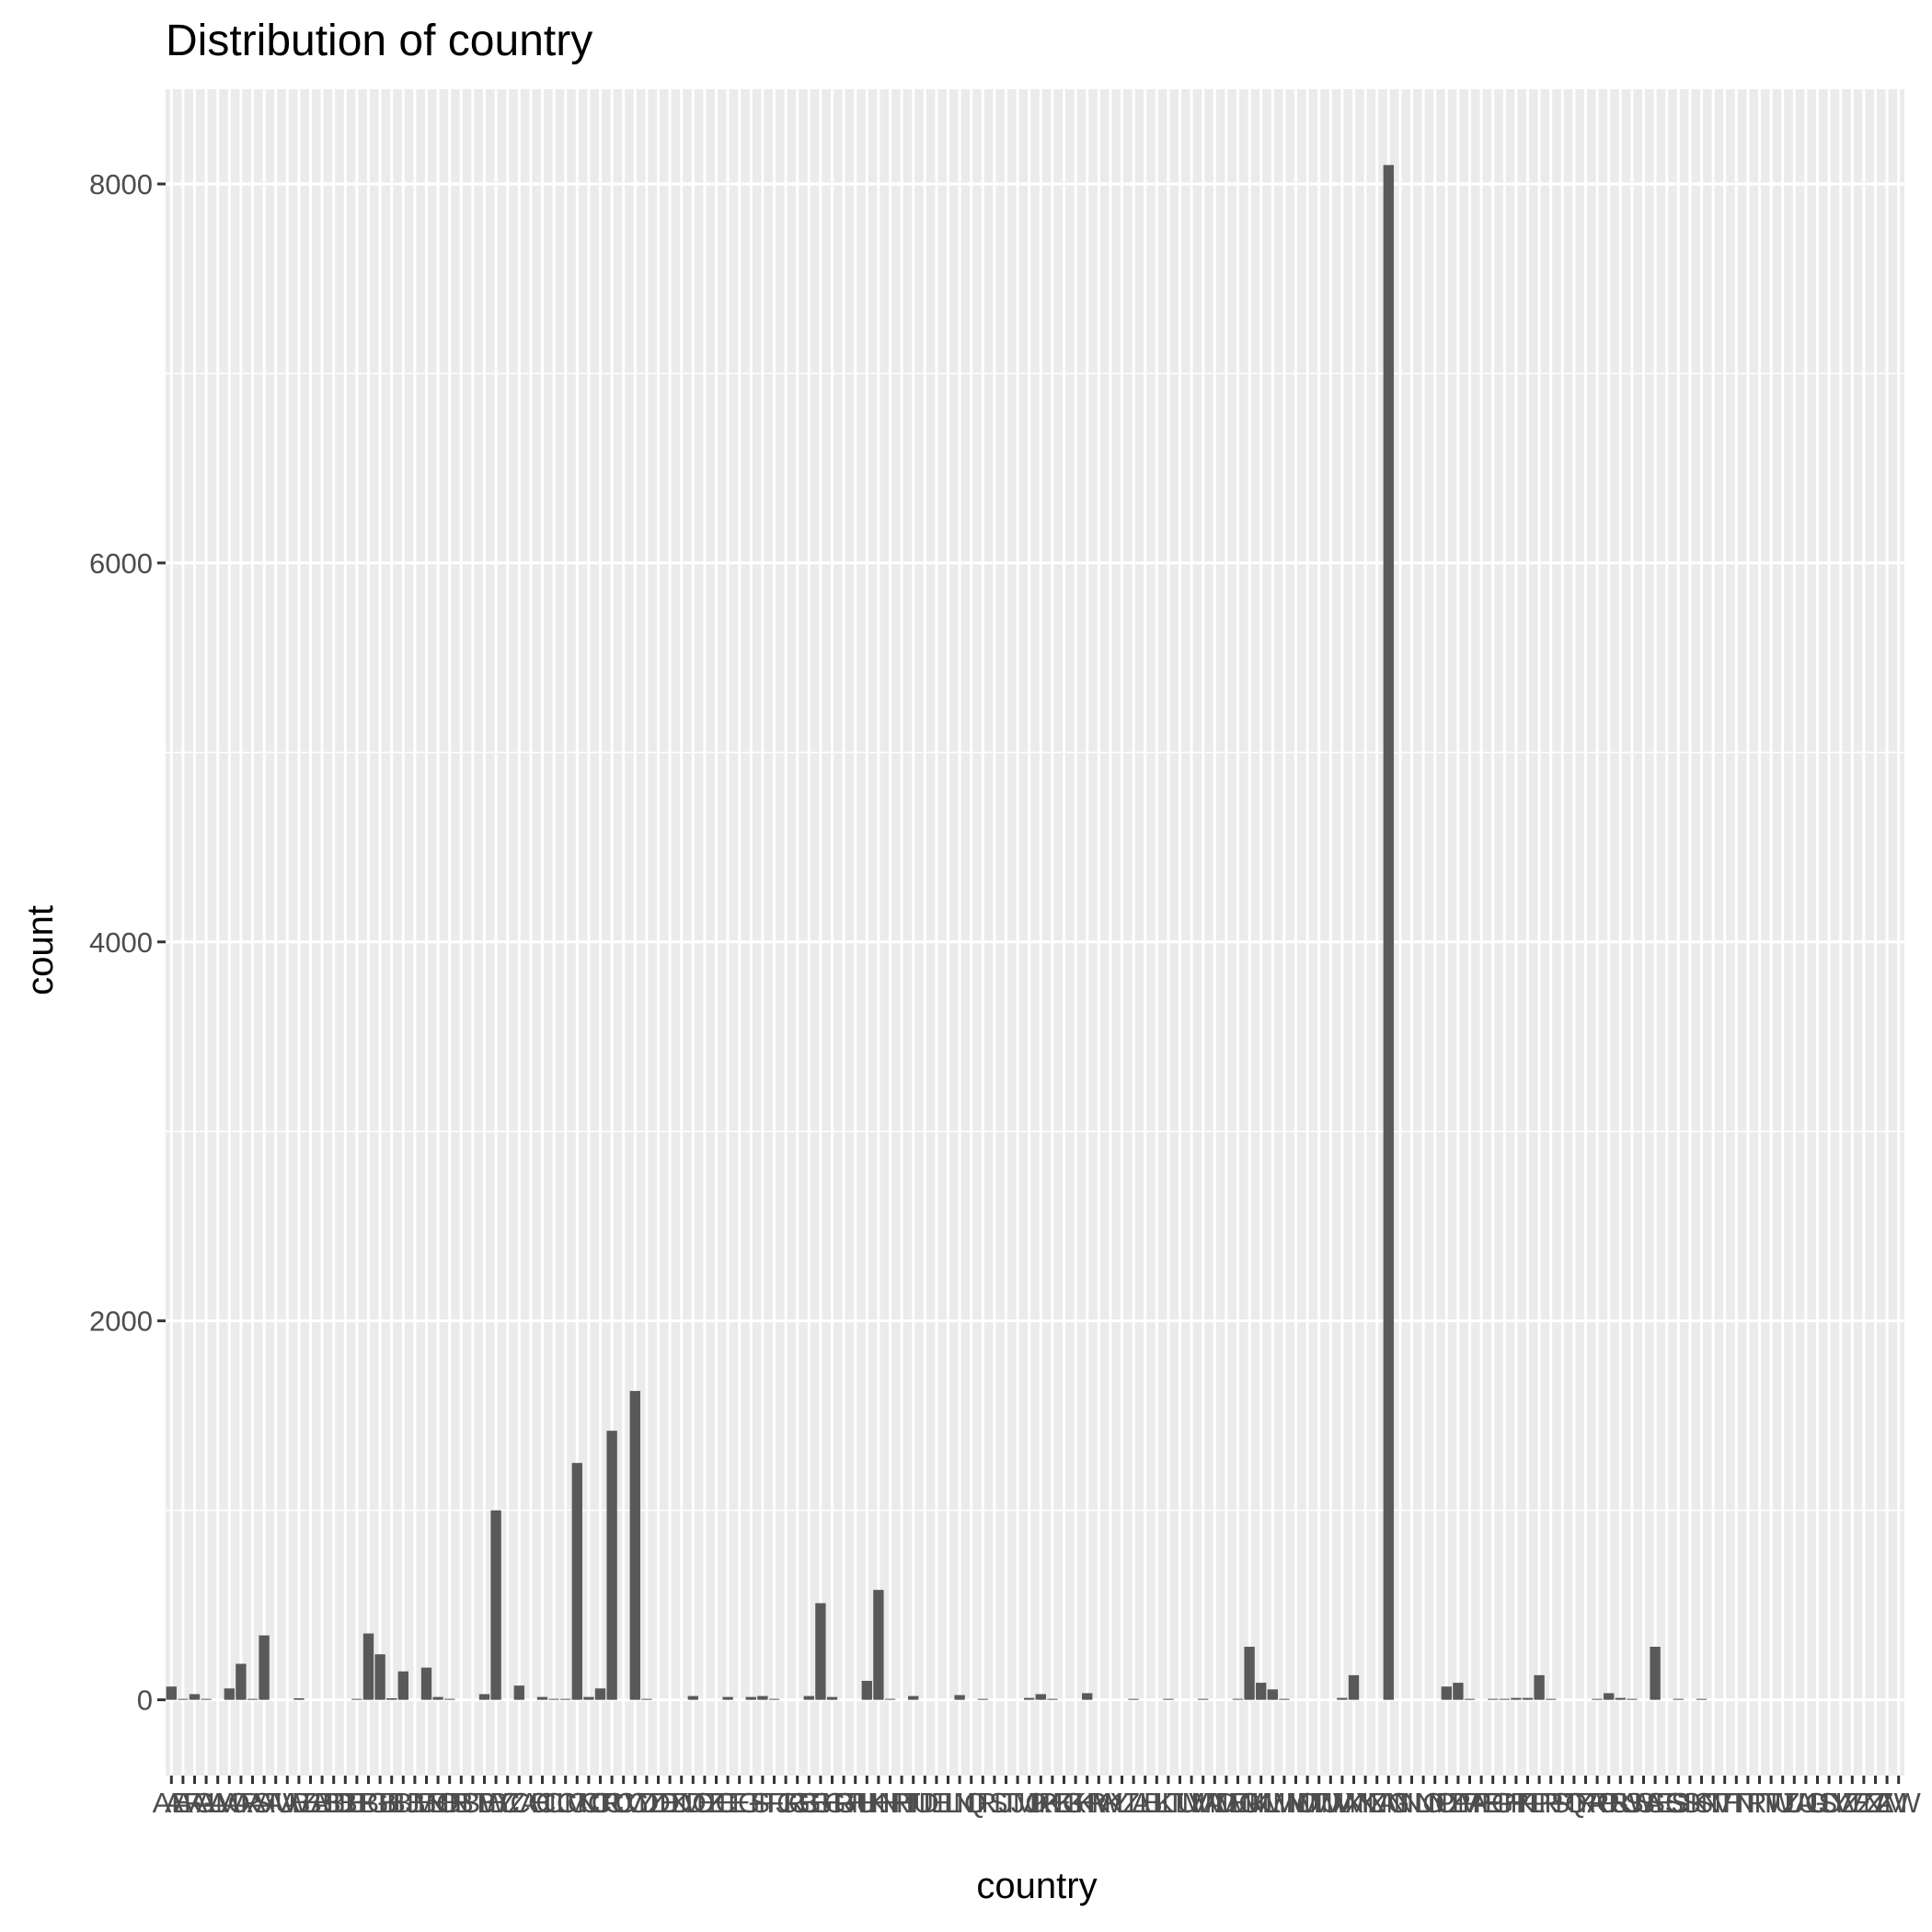 This screenshot has height=1932, width=1932. What do you see at coordinates (809, 1803) in the screenshot?
I see `x-tick-label-GE: GE` at bounding box center [809, 1803].